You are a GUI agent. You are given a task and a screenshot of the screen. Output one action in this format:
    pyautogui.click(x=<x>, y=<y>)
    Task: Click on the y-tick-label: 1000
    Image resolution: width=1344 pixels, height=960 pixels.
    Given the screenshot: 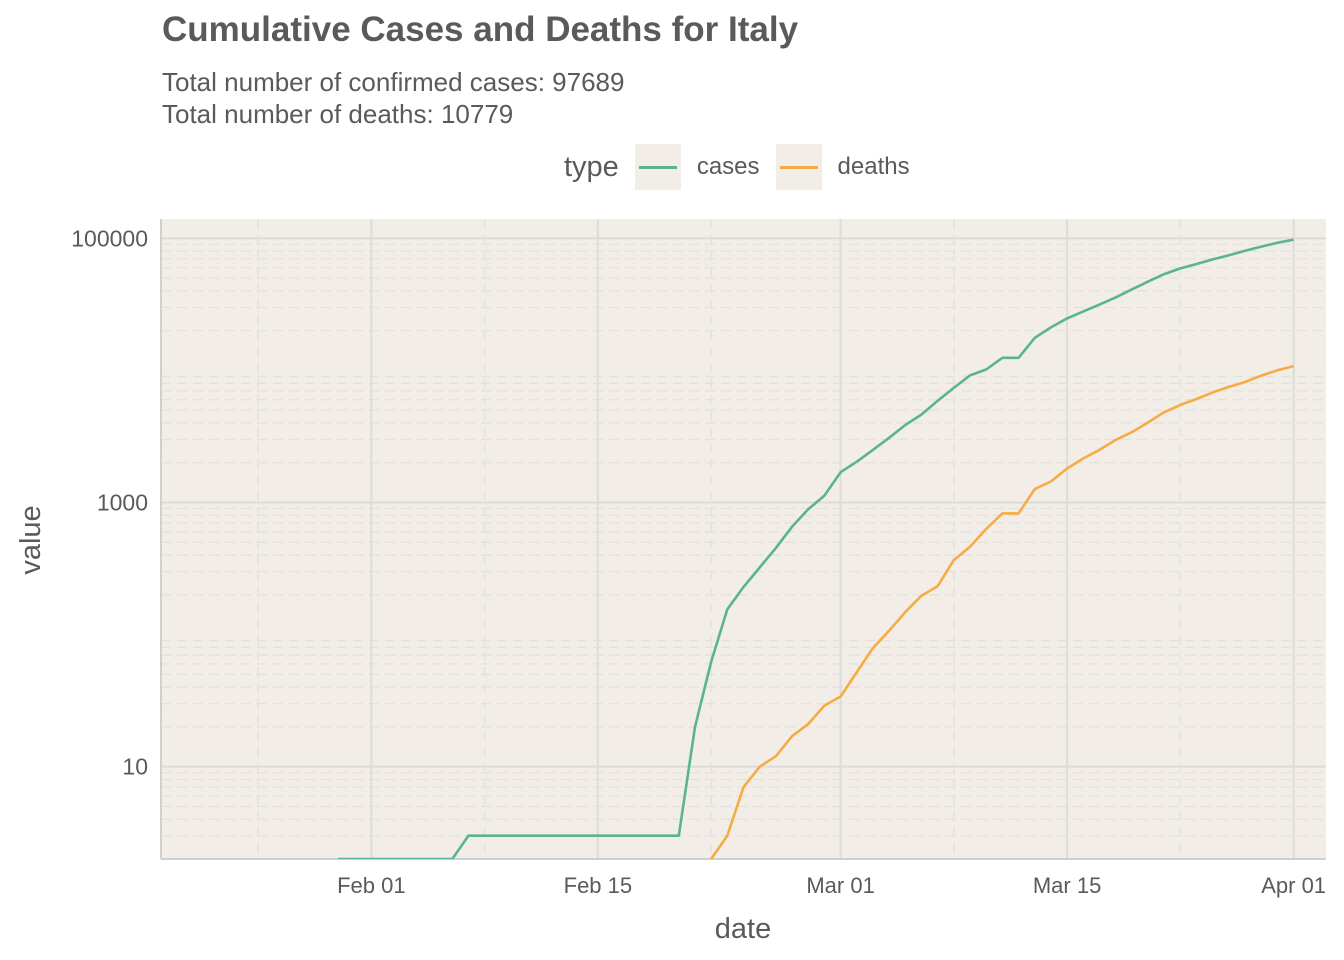 What is the action you would take?
    pyautogui.click(x=122, y=502)
    